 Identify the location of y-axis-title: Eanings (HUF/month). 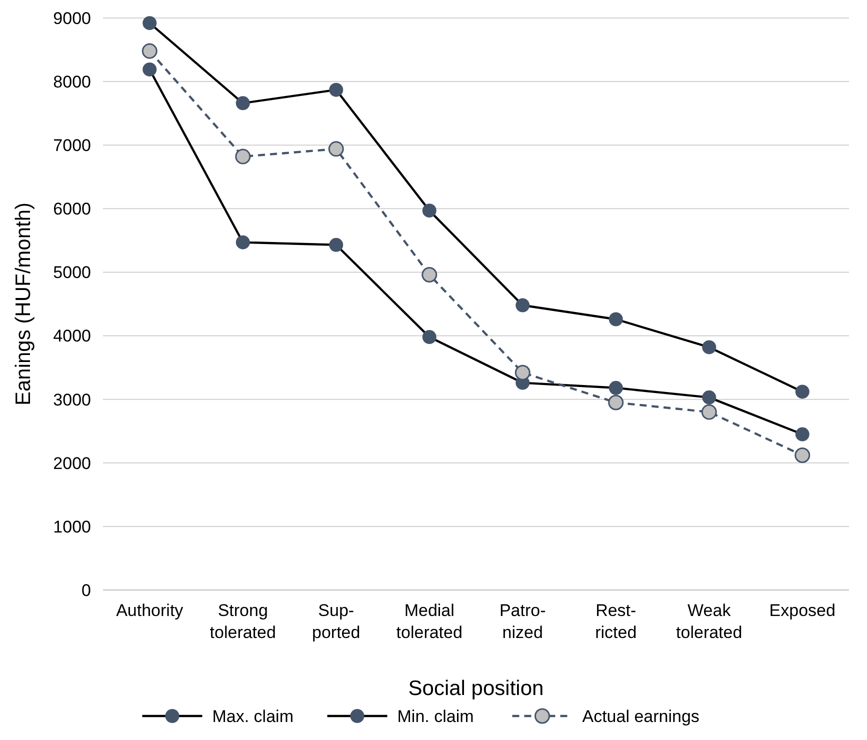
(23, 304).